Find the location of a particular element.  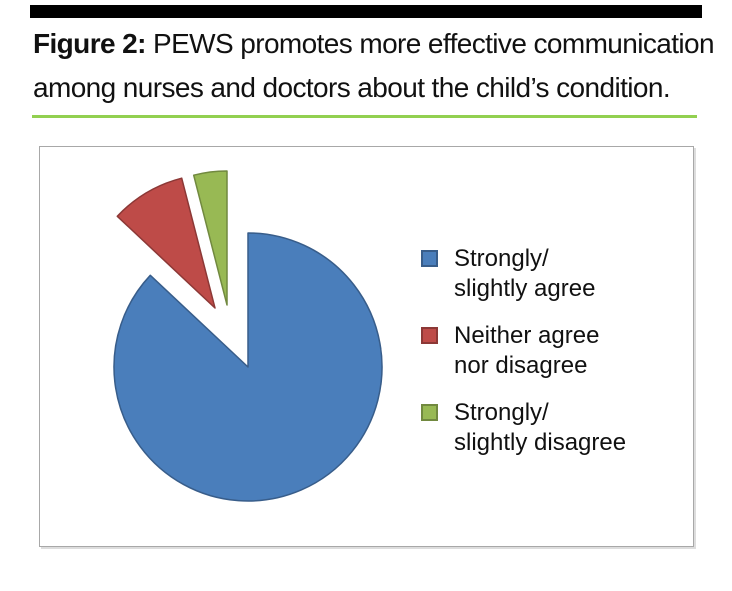

caption-underline-rule is located at coordinates (364, 116).